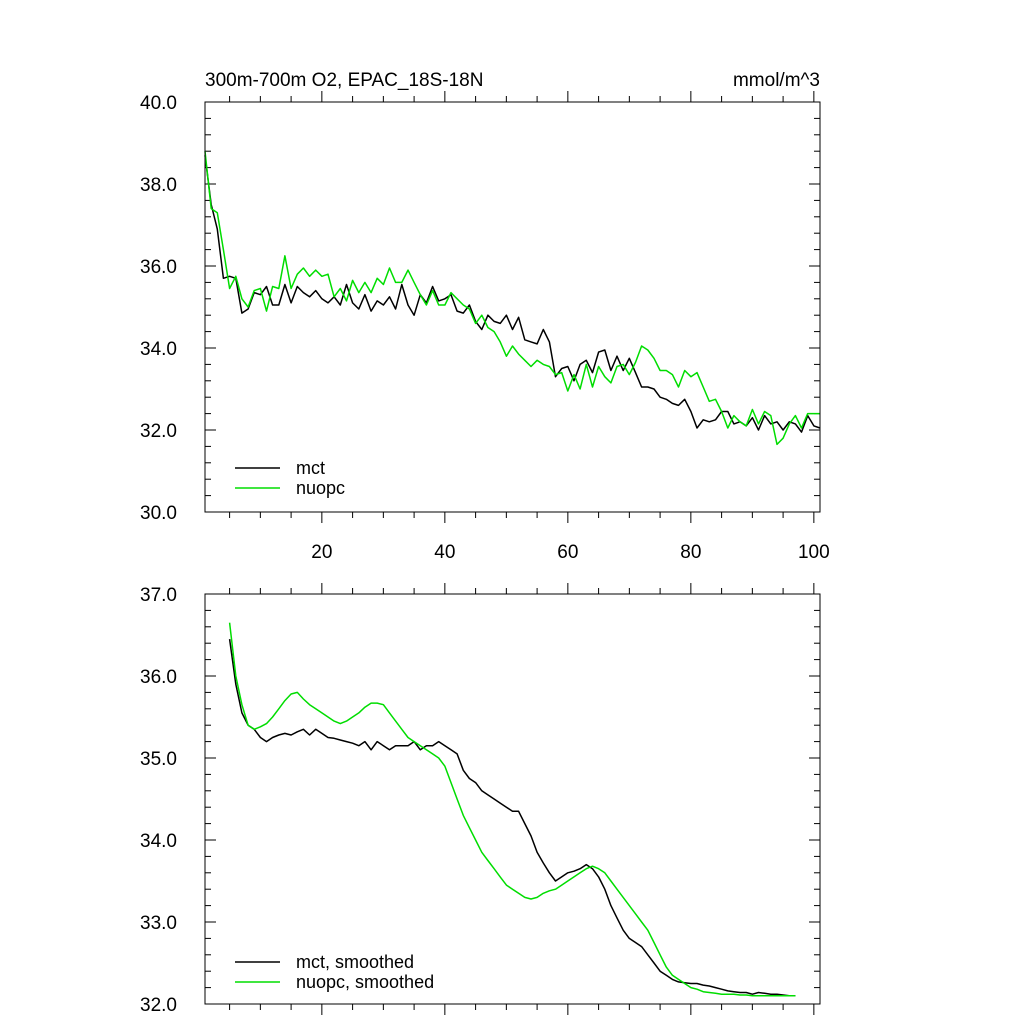 This screenshot has height=1024, width=1024. I want to click on legend-label: mct, so click(310, 468).